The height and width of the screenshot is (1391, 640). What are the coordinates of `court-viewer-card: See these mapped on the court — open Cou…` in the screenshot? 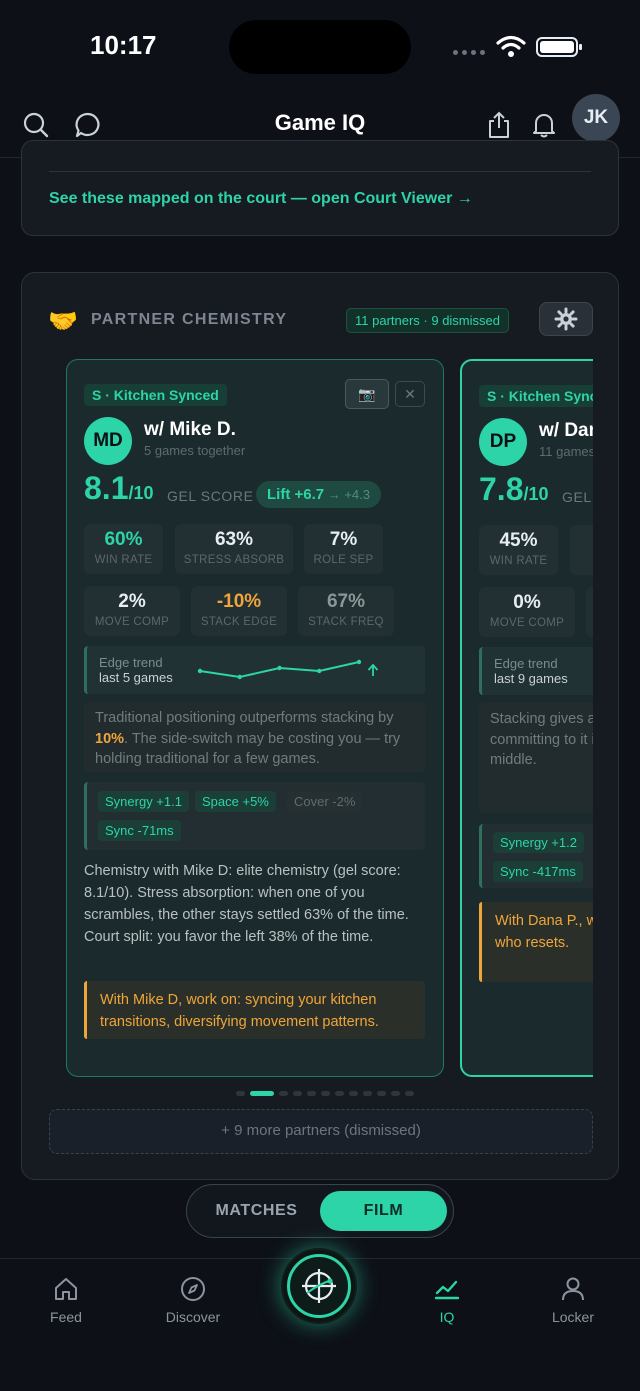 It's located at (320, 188).